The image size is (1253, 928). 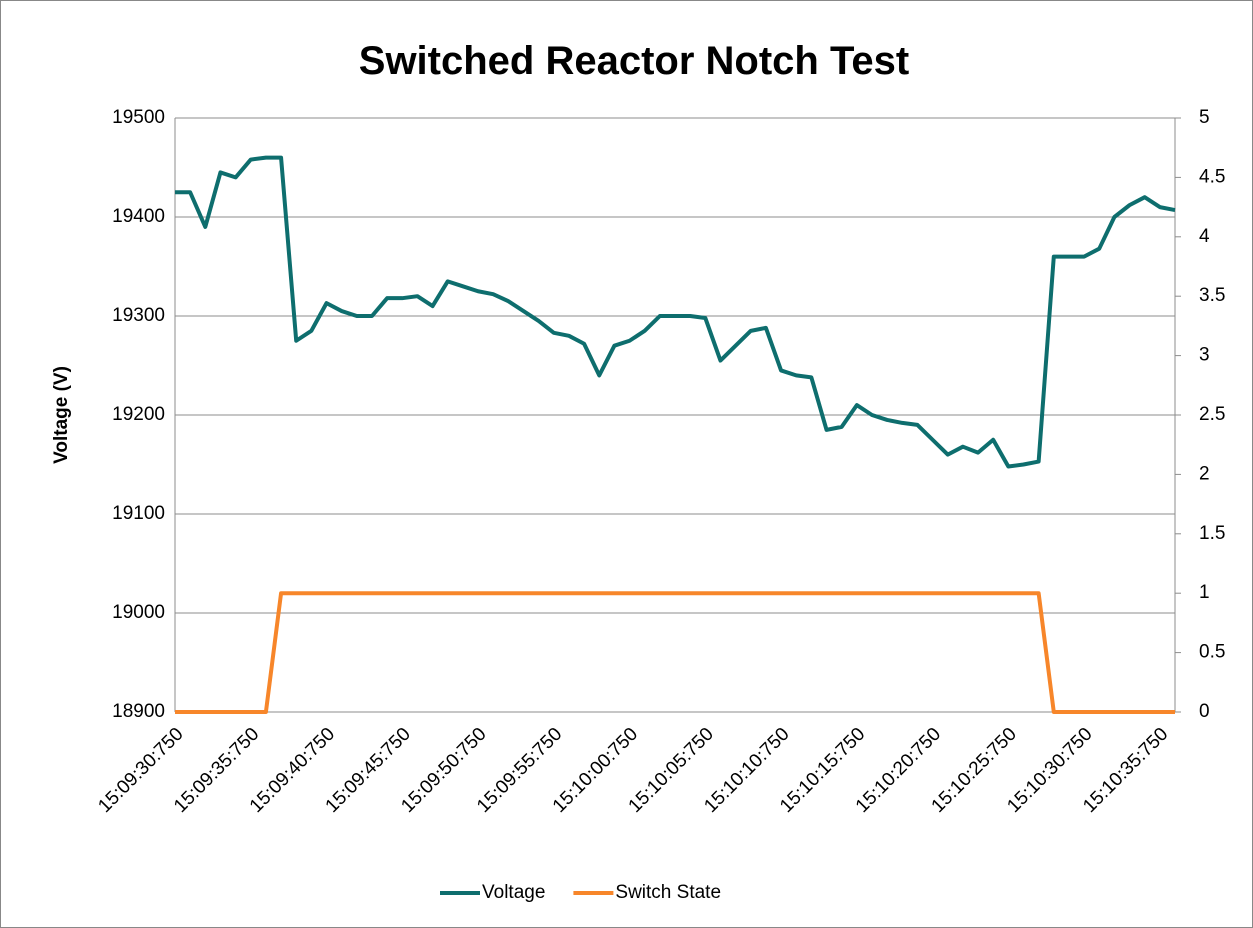 I want to click on y2-tick-label: 4, so click(x=1204, y=236).